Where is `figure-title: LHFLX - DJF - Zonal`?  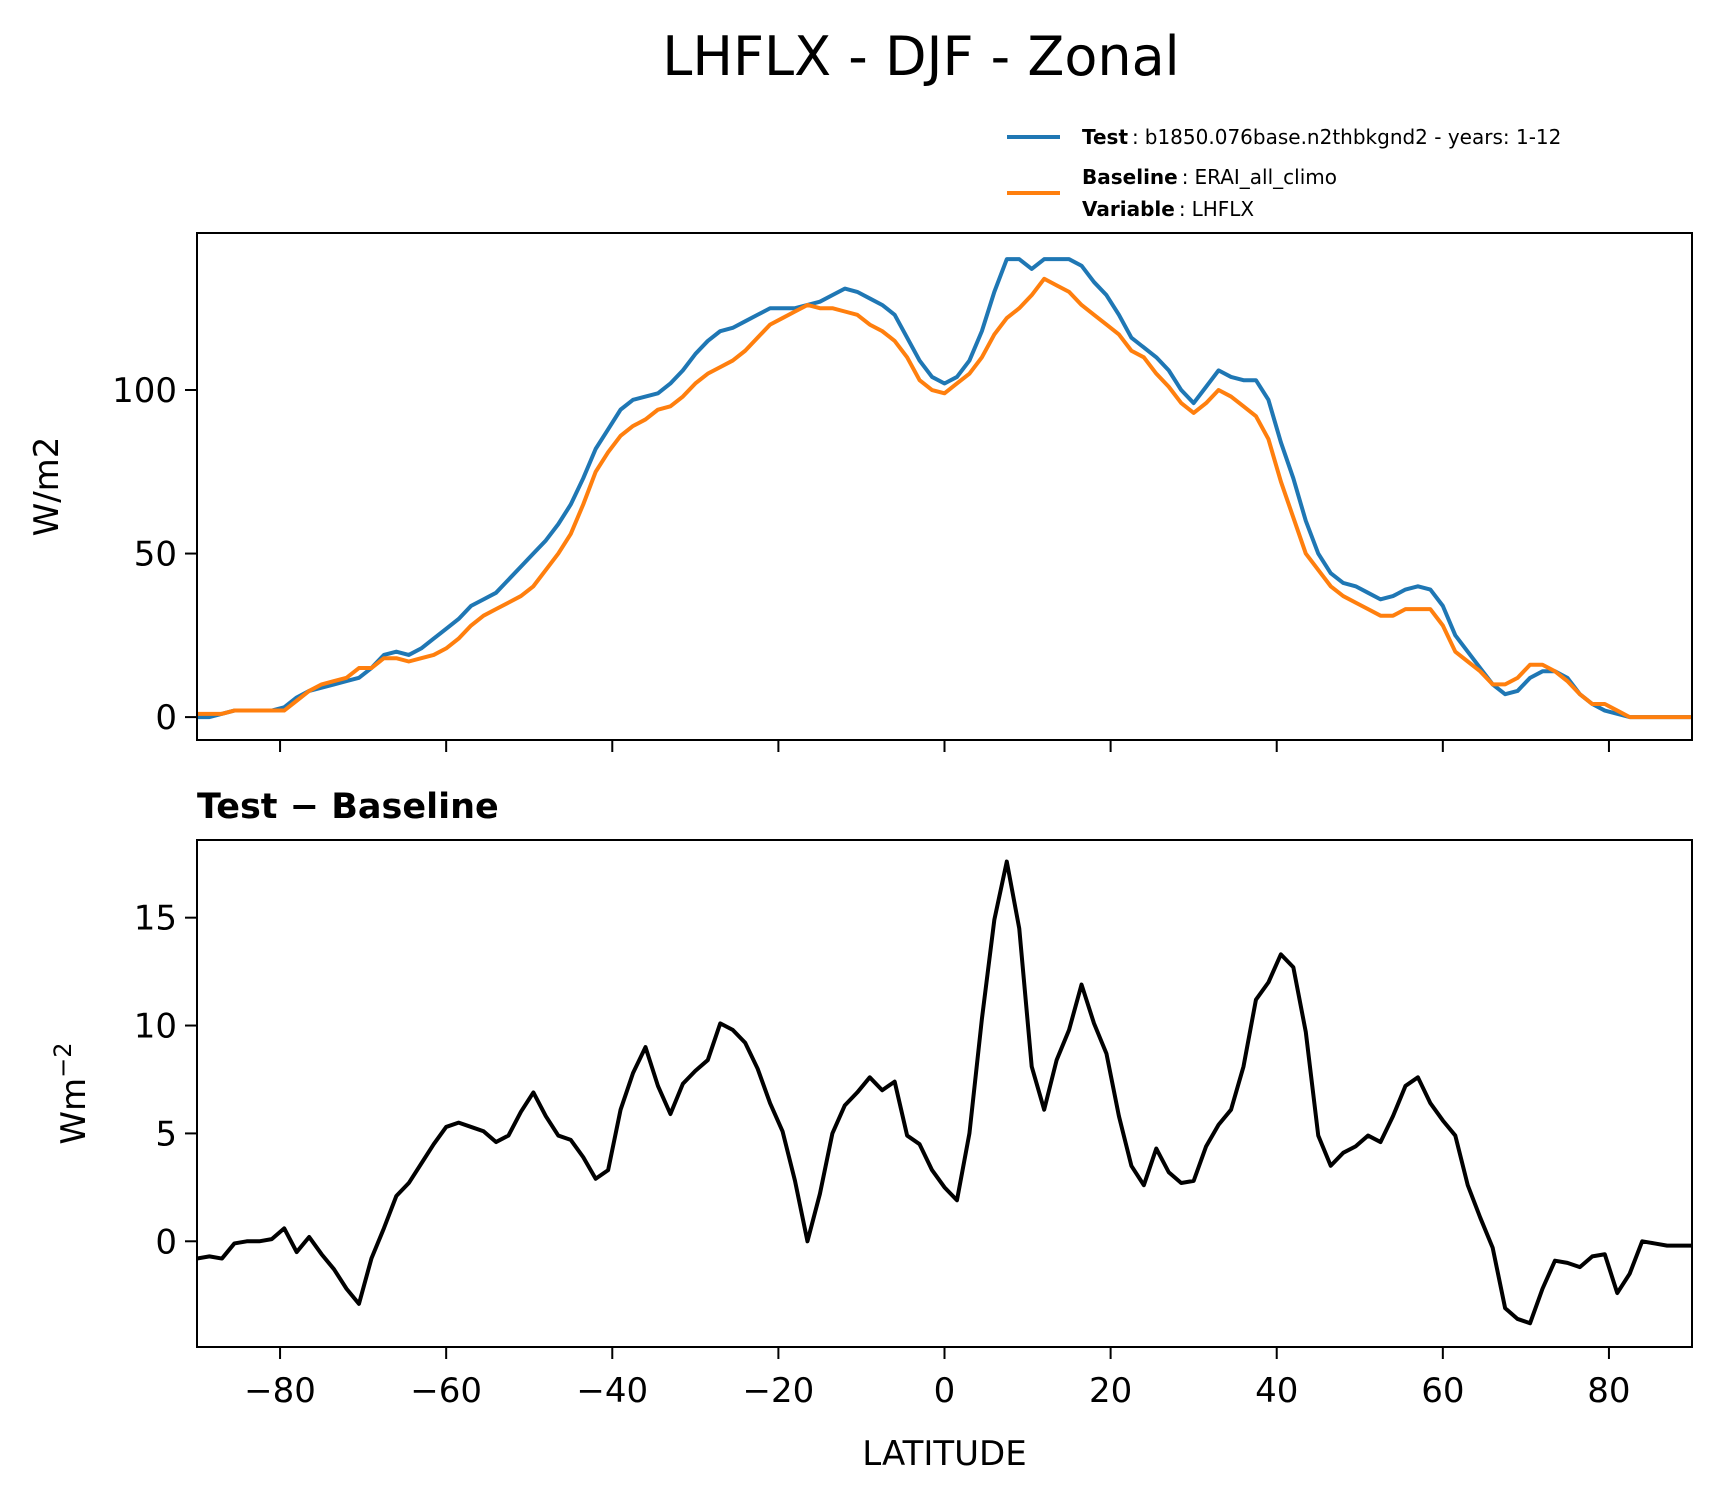
figure-title: LHFLX - DJF - Zonal is located at coordinates (920, 56).